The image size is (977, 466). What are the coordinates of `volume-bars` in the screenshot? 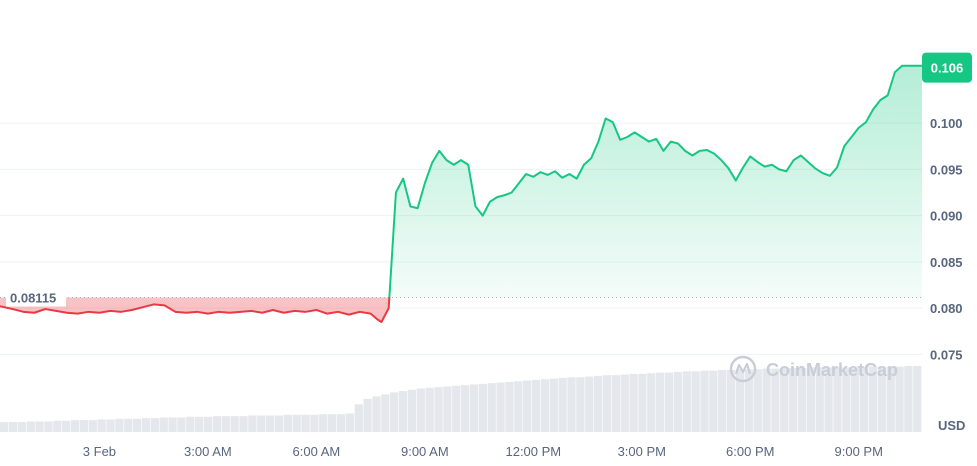 It's located at (461, 399).